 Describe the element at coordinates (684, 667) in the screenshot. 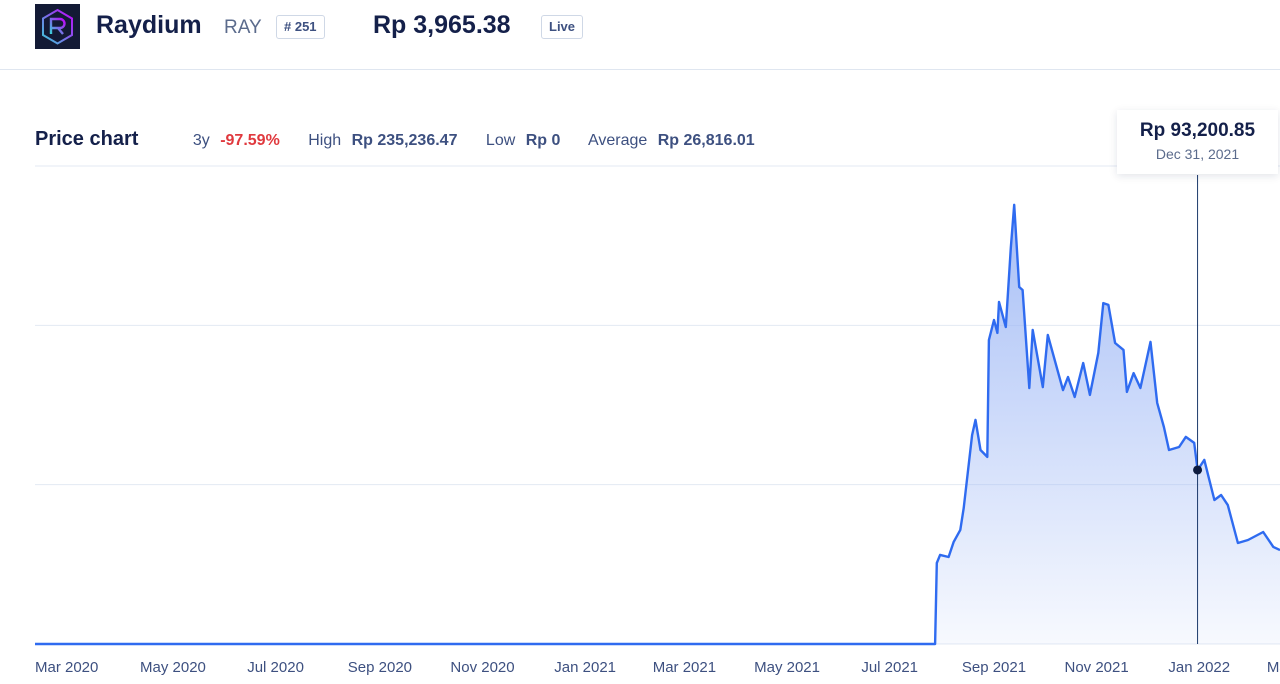

I see `x-tick-label: Mar 2021` at that location.